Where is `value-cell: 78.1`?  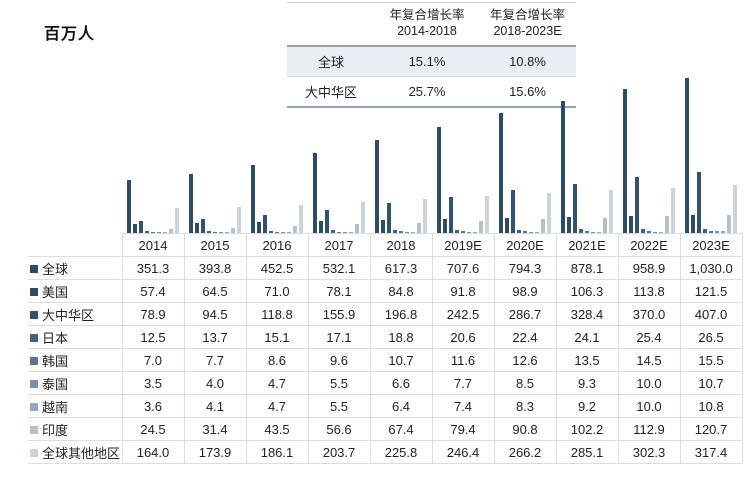
value-cell: 78.1 is located at coordinates (339, 291).